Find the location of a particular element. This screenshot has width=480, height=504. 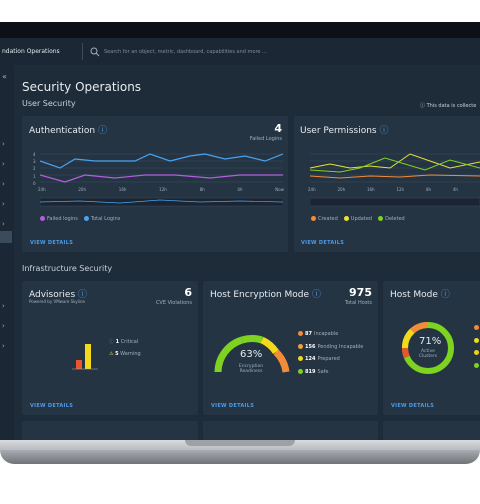

legend-label: Failed logins is located at coordinates (62, 219).